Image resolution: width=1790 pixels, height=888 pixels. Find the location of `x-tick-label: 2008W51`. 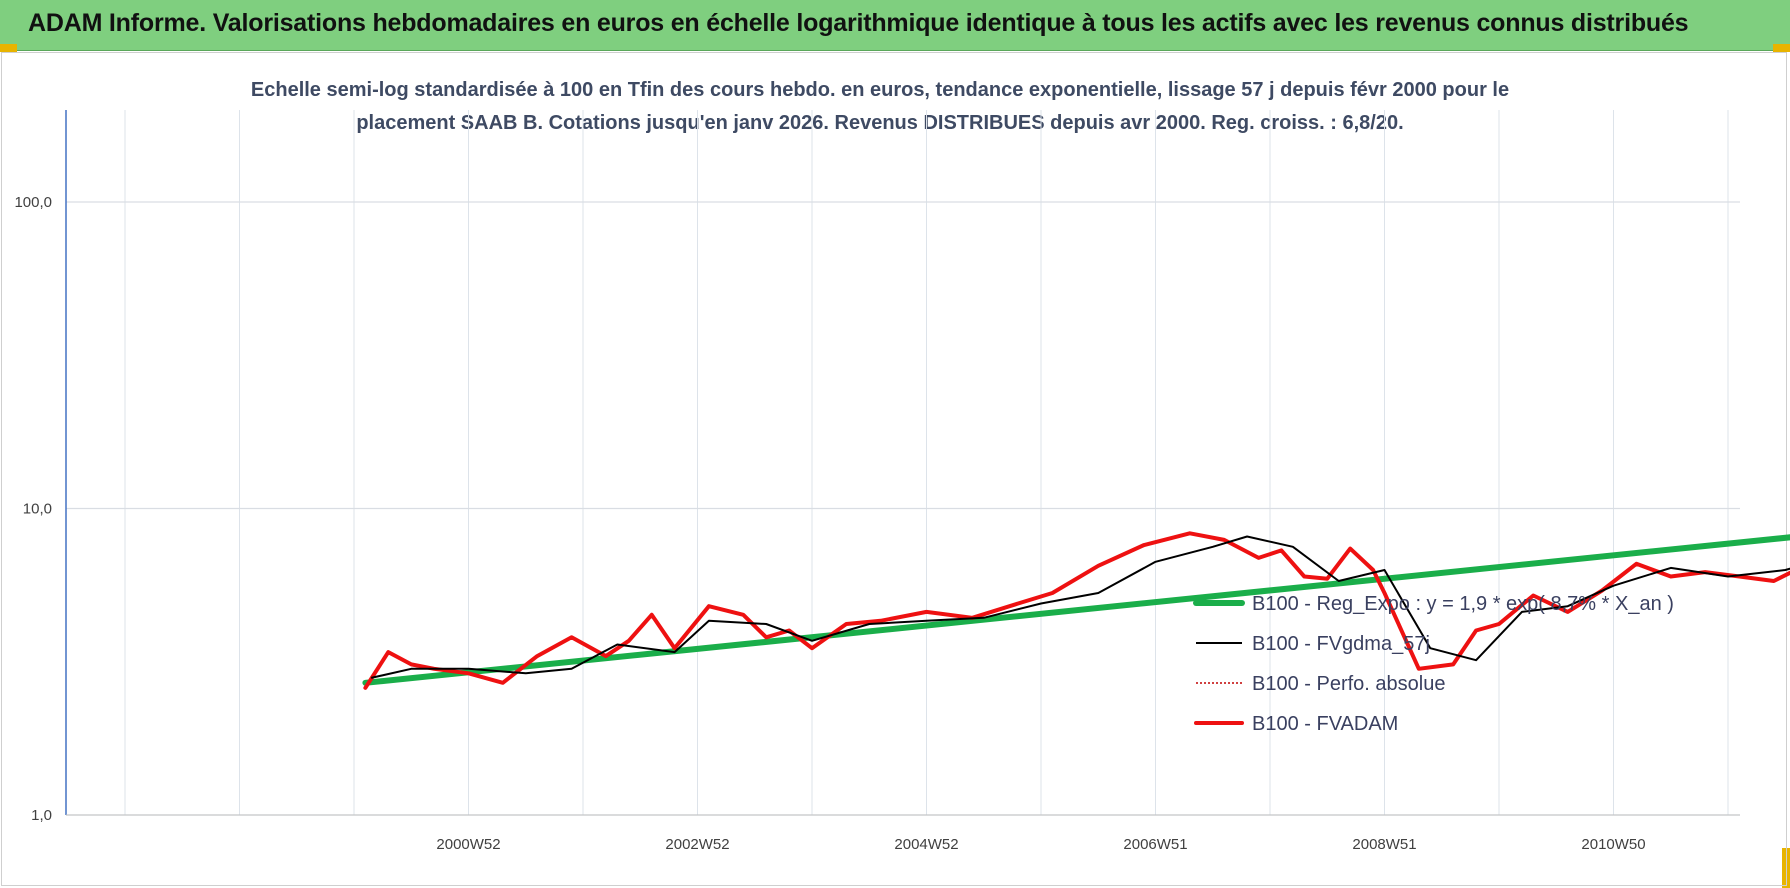

x-tick-label: 2008W51 is located at coordinates (1384, 844).